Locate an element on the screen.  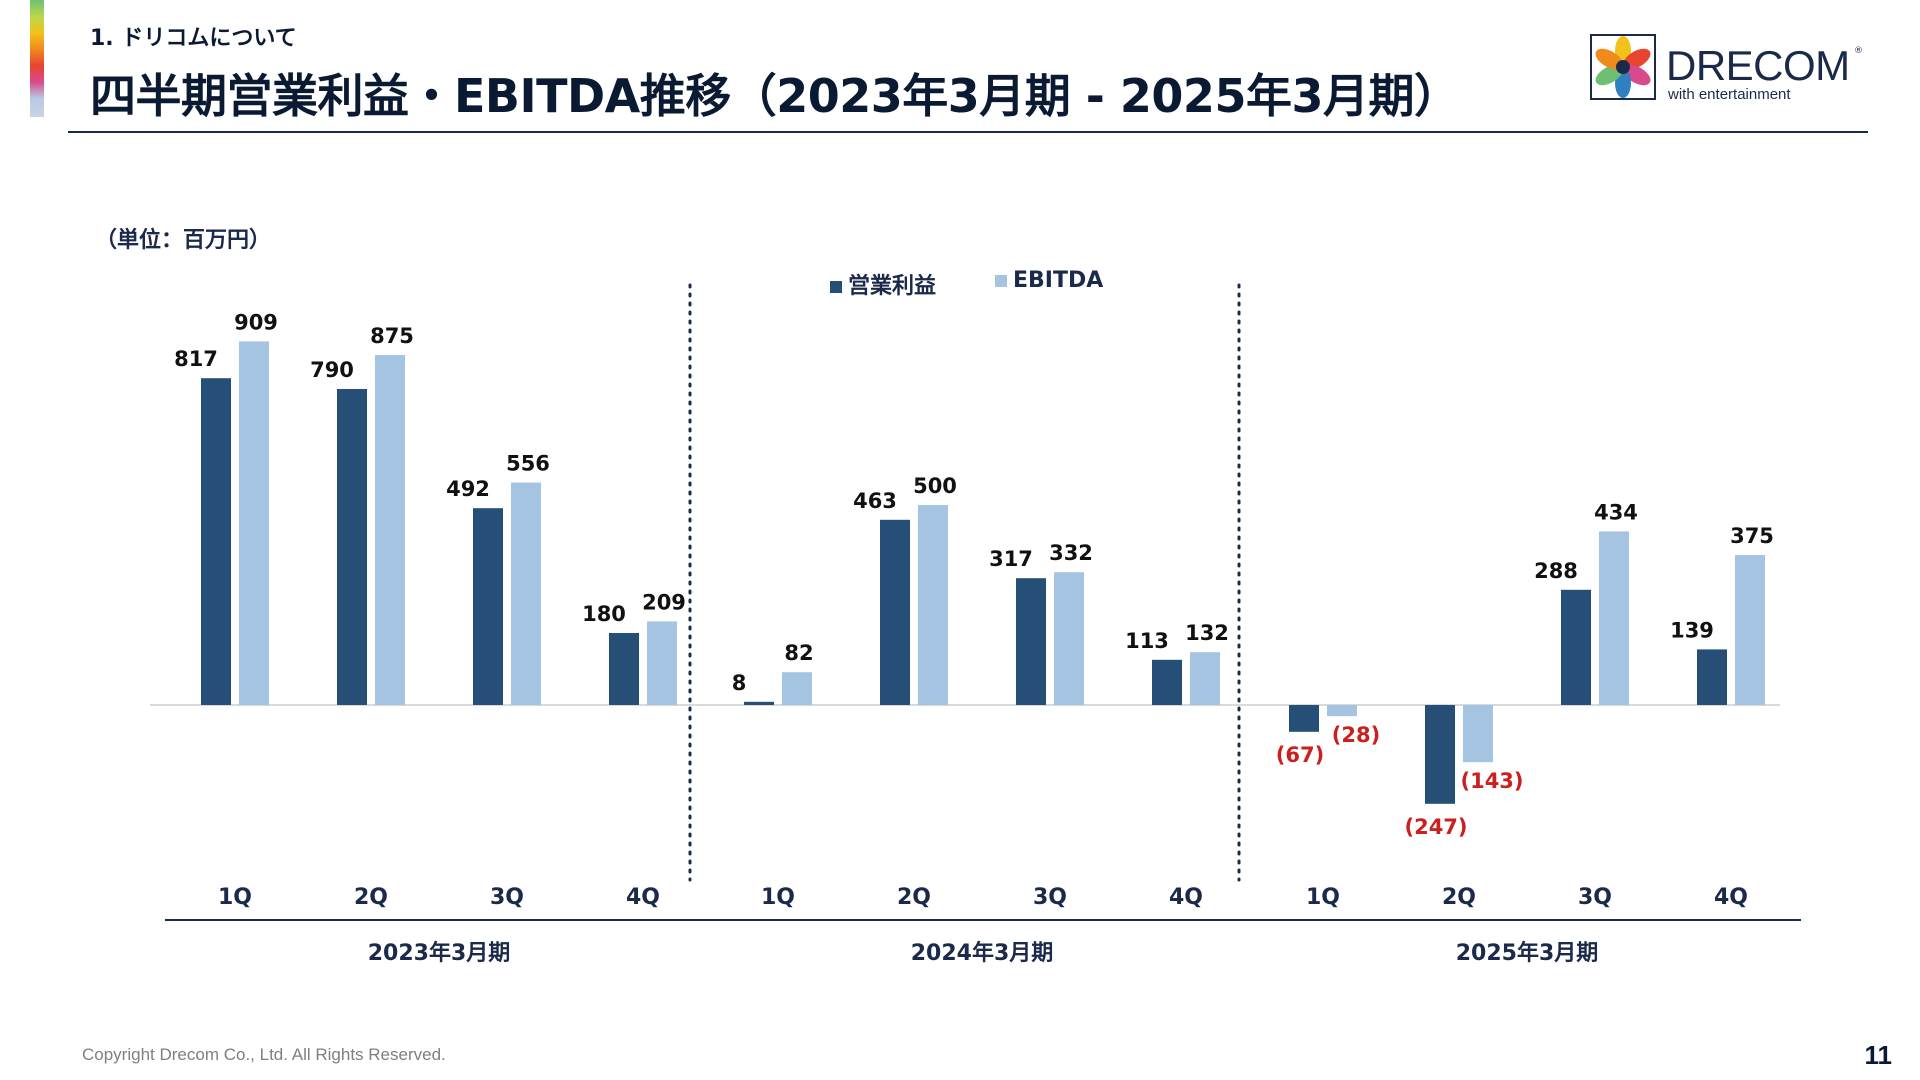
operating-profit-bar-2024年3月期-4Q is located at coordinates (1167, 682).